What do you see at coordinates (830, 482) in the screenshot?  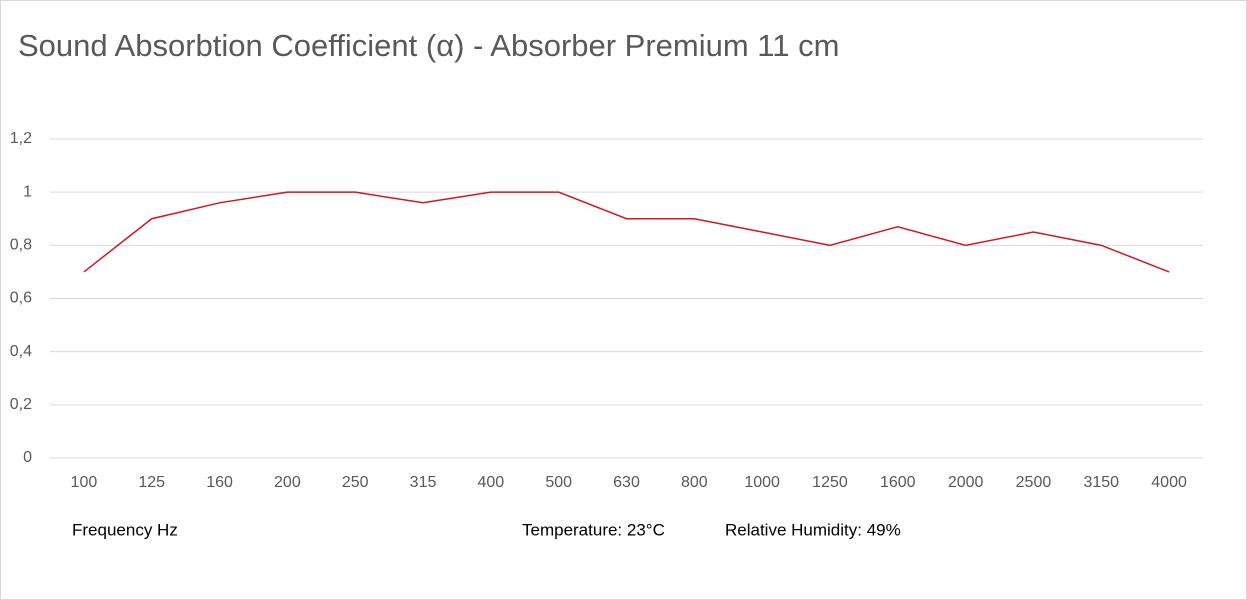 I see `x-tick-label: 1250` at bounding box center [830, 482].